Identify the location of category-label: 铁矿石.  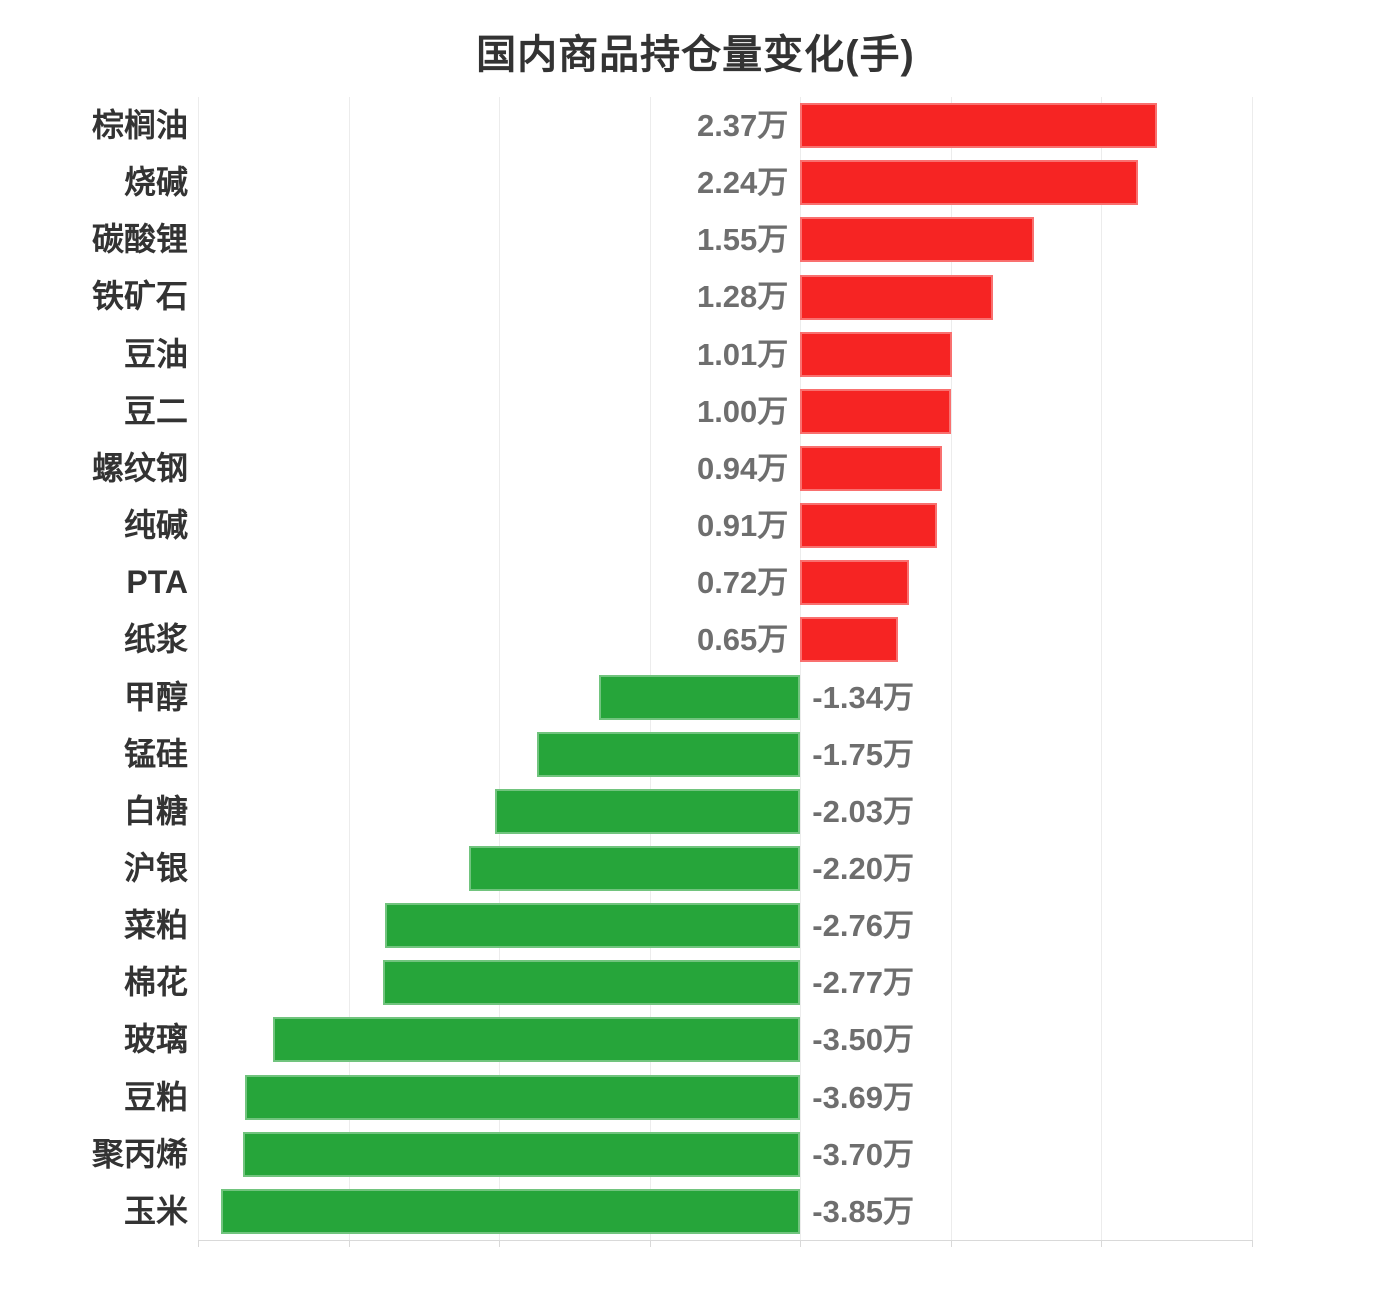
(139, 296).